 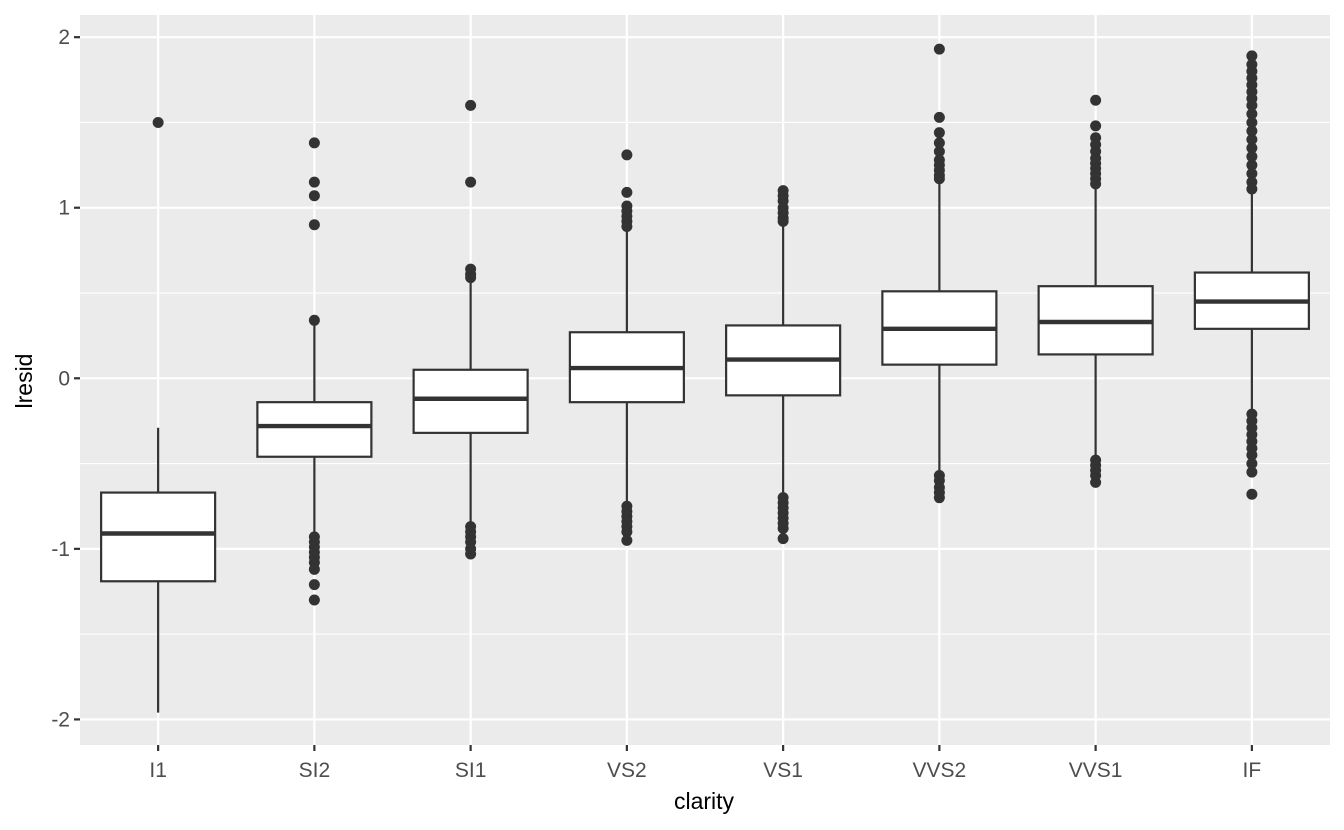 What do you see at coordinates (158, 770) in the screenshot?
I see `x-tick-label: I1` at bounding box center [158, 770].